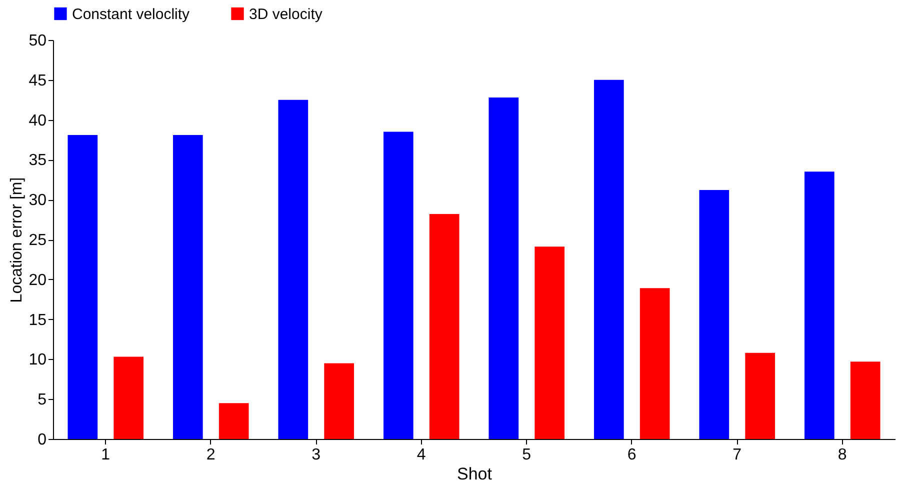  I want to click on y-tick-label: 50, so click(37, 41).